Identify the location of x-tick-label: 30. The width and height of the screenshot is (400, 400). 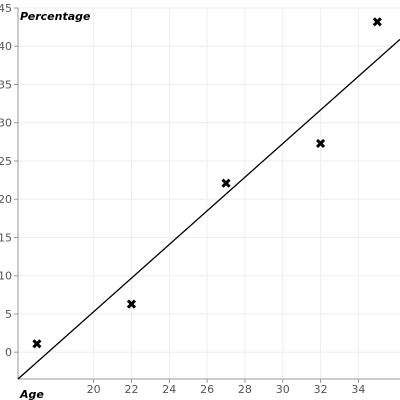
(283, 389).